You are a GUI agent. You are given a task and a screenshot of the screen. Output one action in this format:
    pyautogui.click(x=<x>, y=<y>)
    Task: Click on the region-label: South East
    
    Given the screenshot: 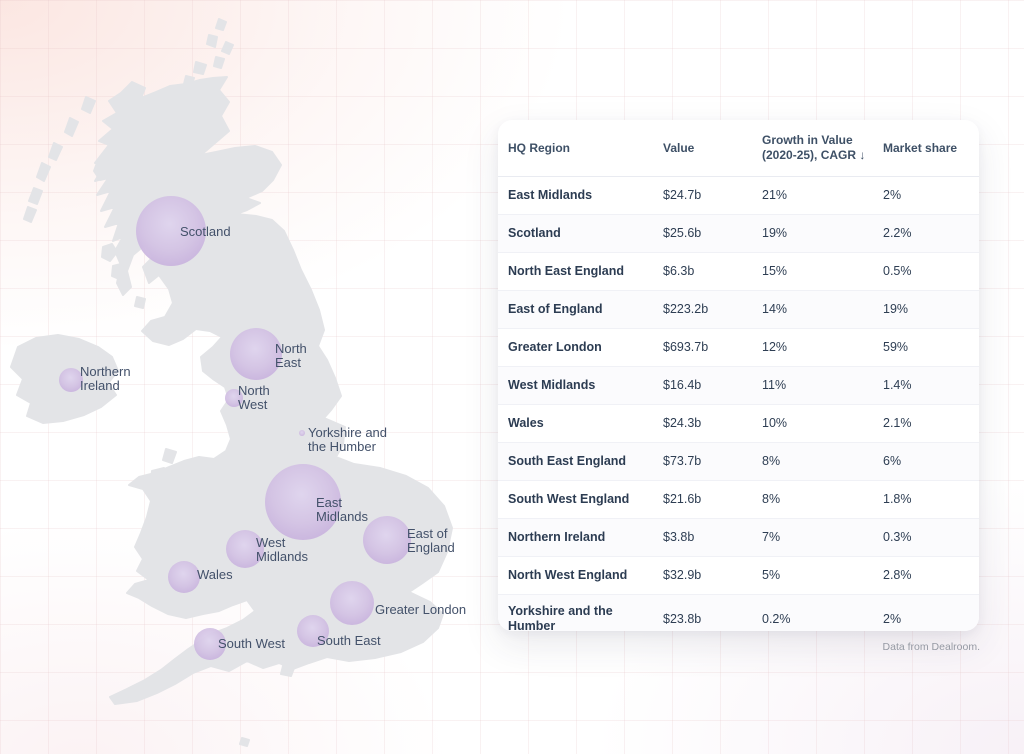 What is the action you would take?
    pyautogui.click(x=349, y=640)
    